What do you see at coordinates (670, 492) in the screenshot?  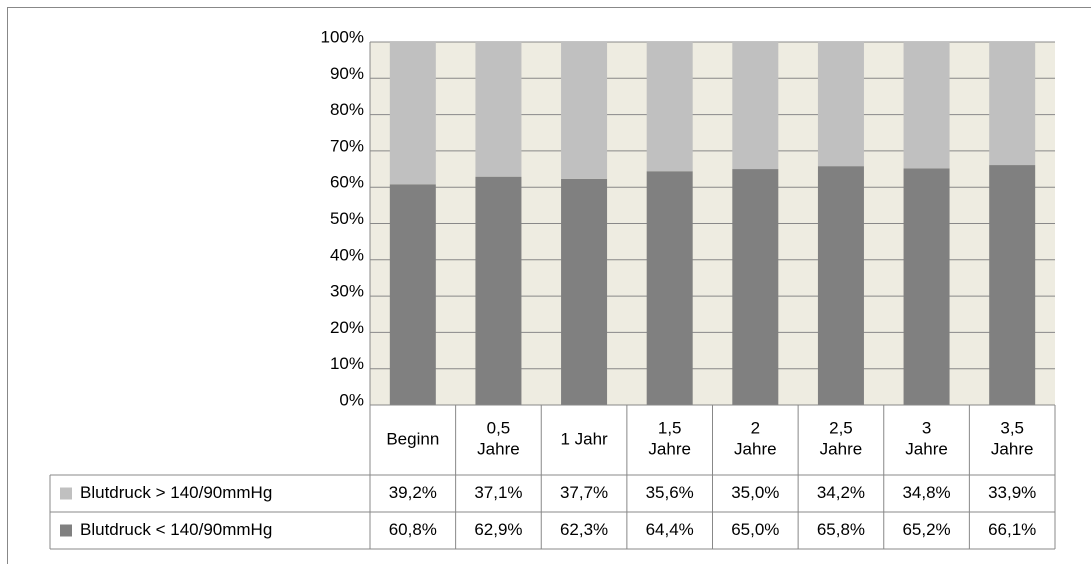 I see `data-label: 35,6%` at bounding box center [670, 492].